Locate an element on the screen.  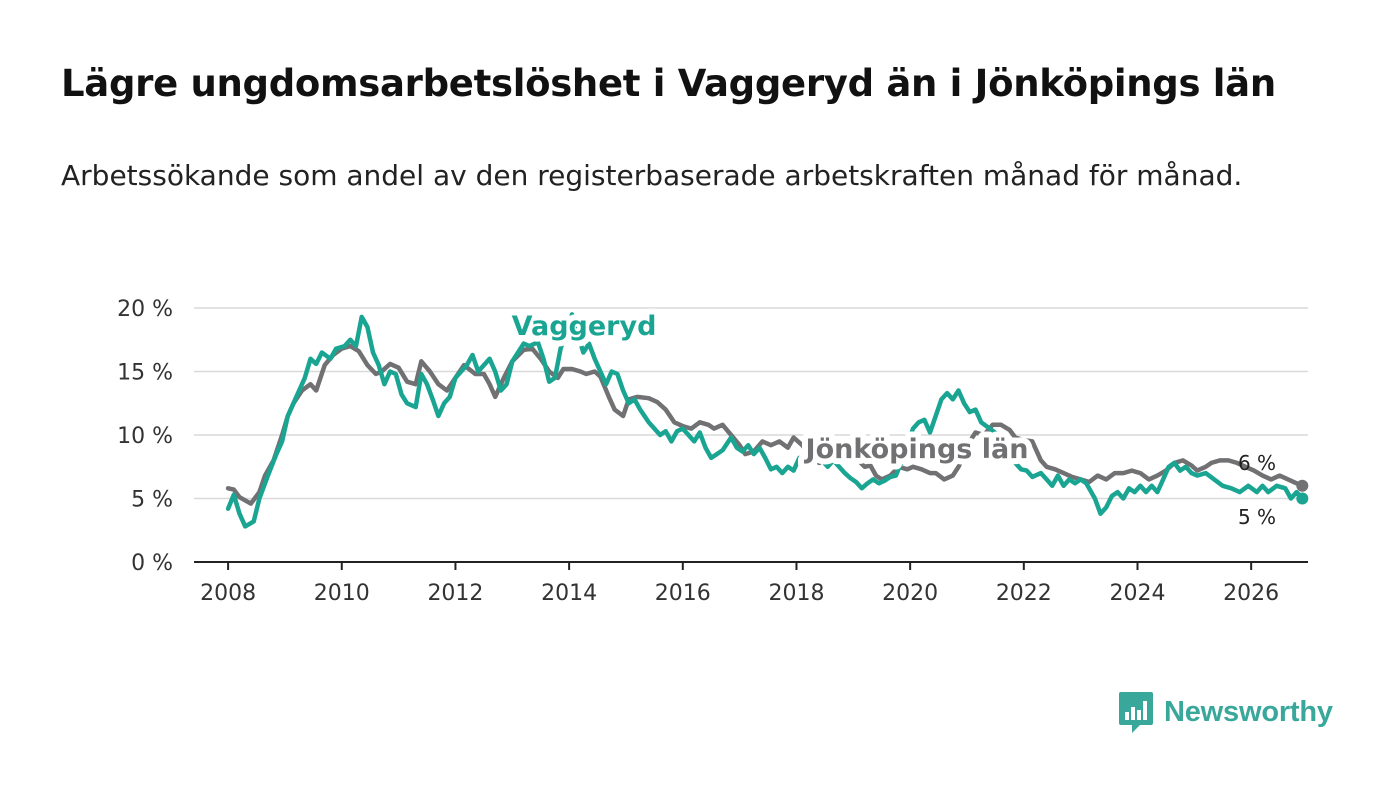
newsworthy-logo-icon is located at coordinates (1136, 712).